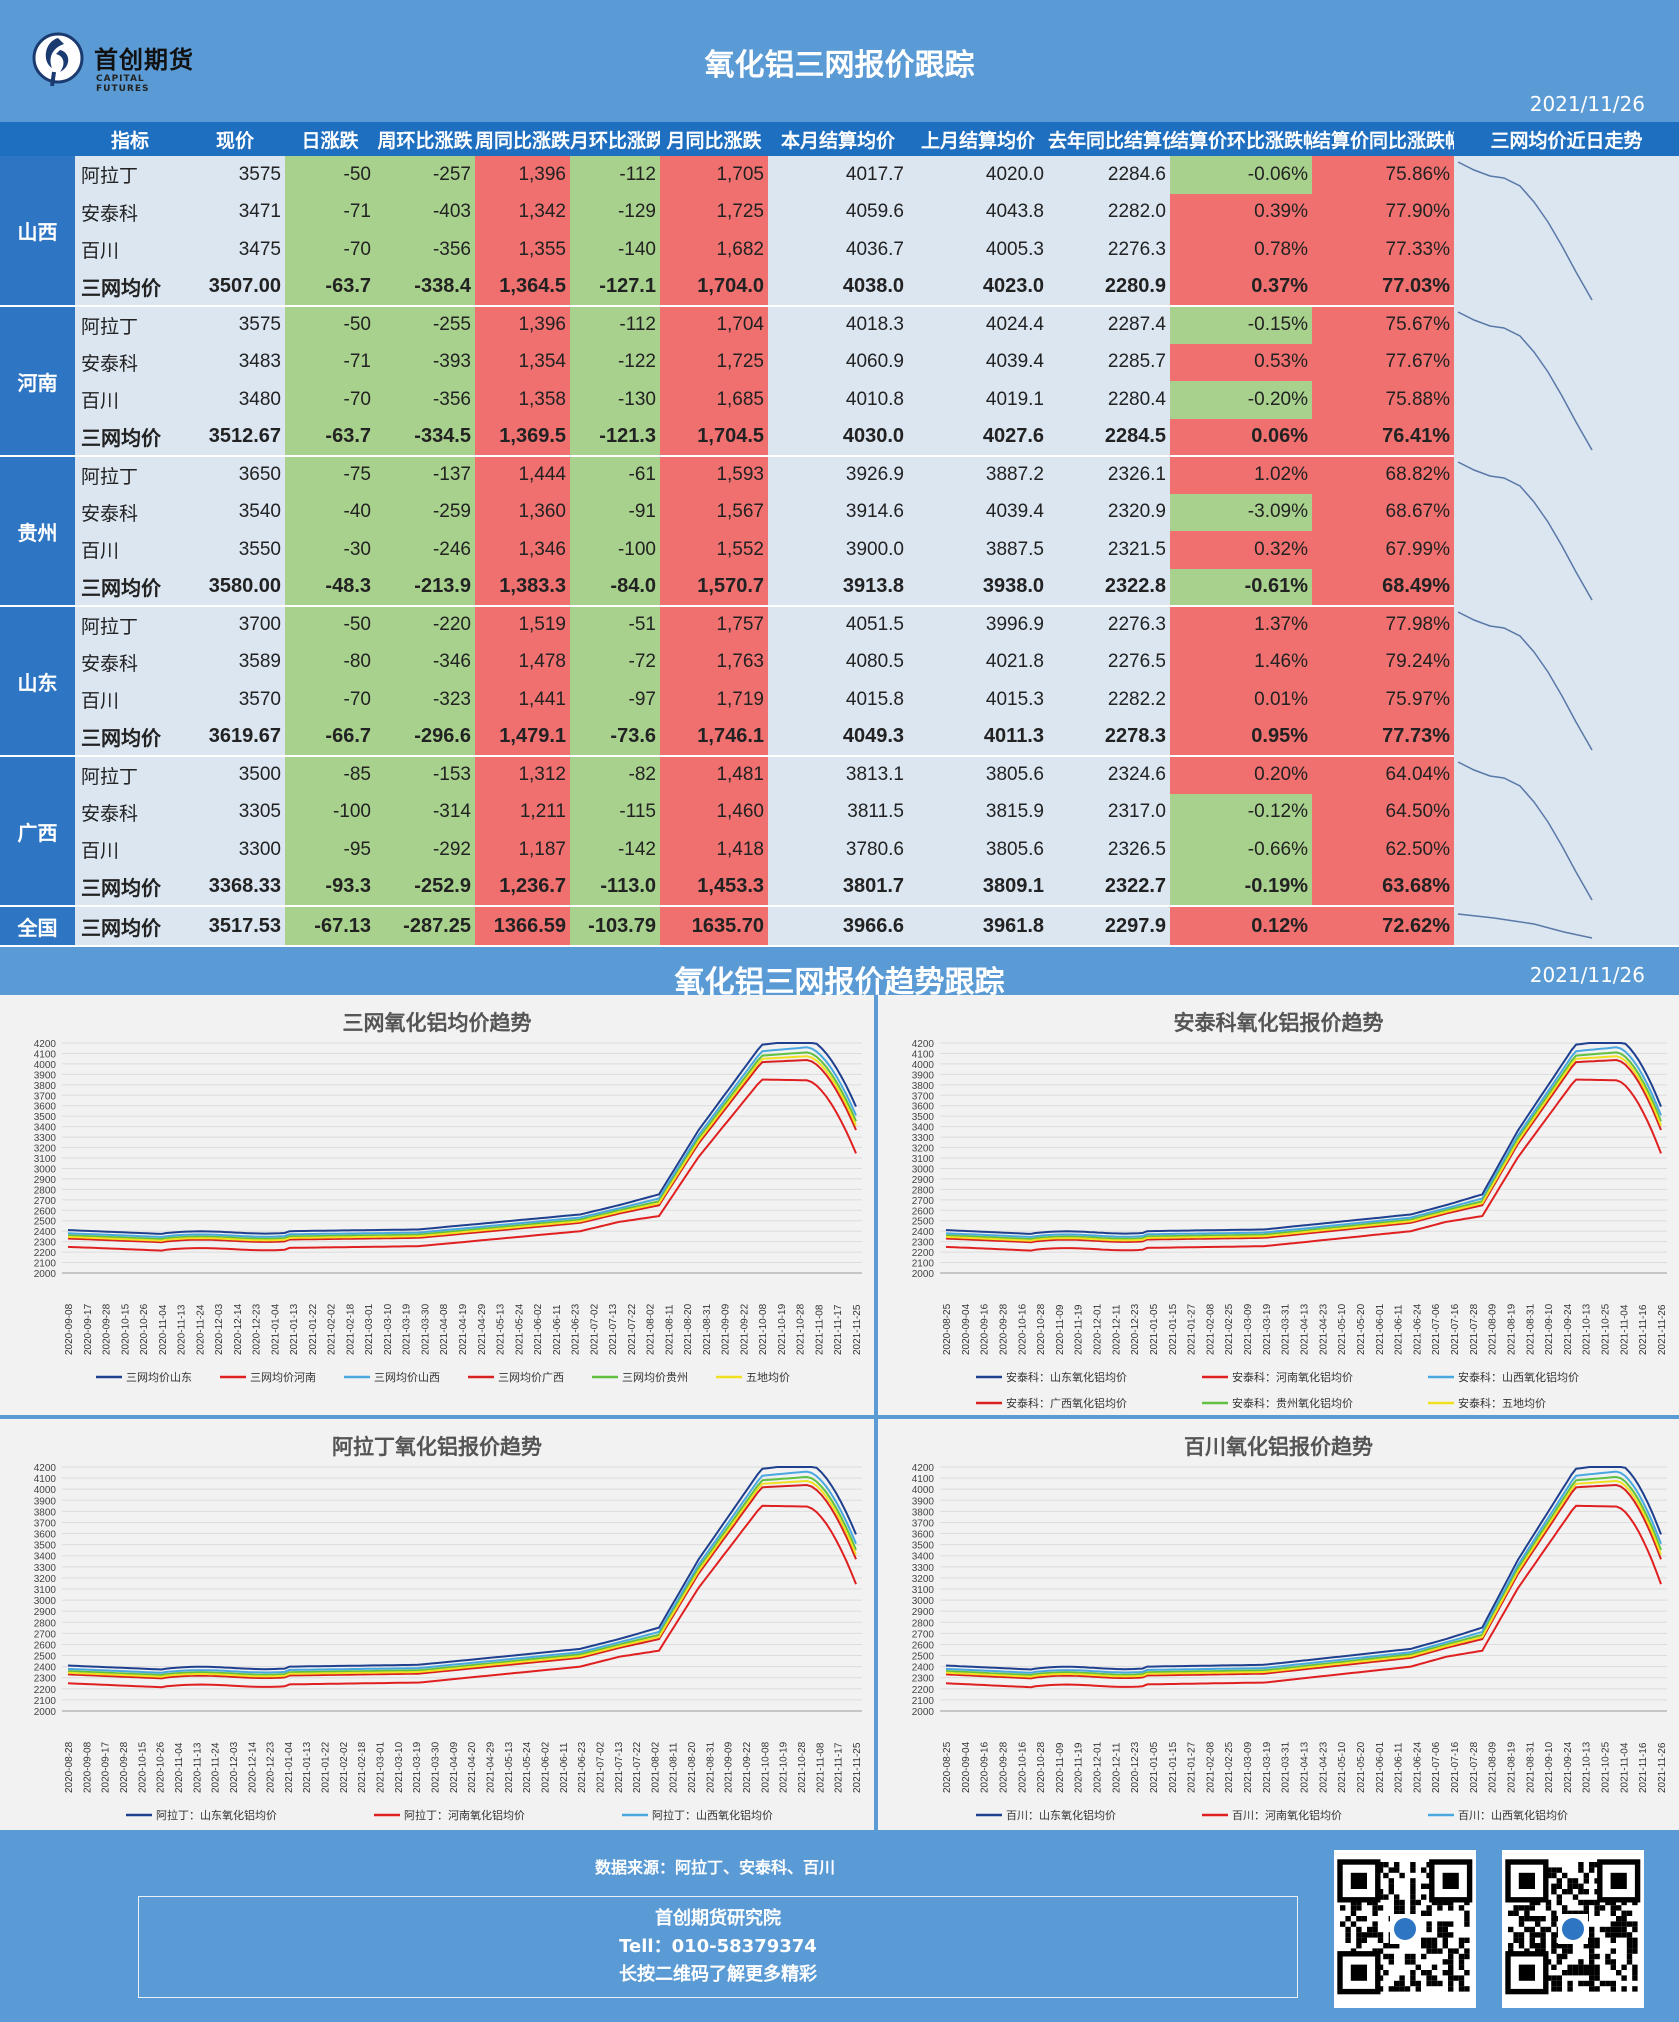  I want to click on table-cell: -0.19%, so click(1241, 887).